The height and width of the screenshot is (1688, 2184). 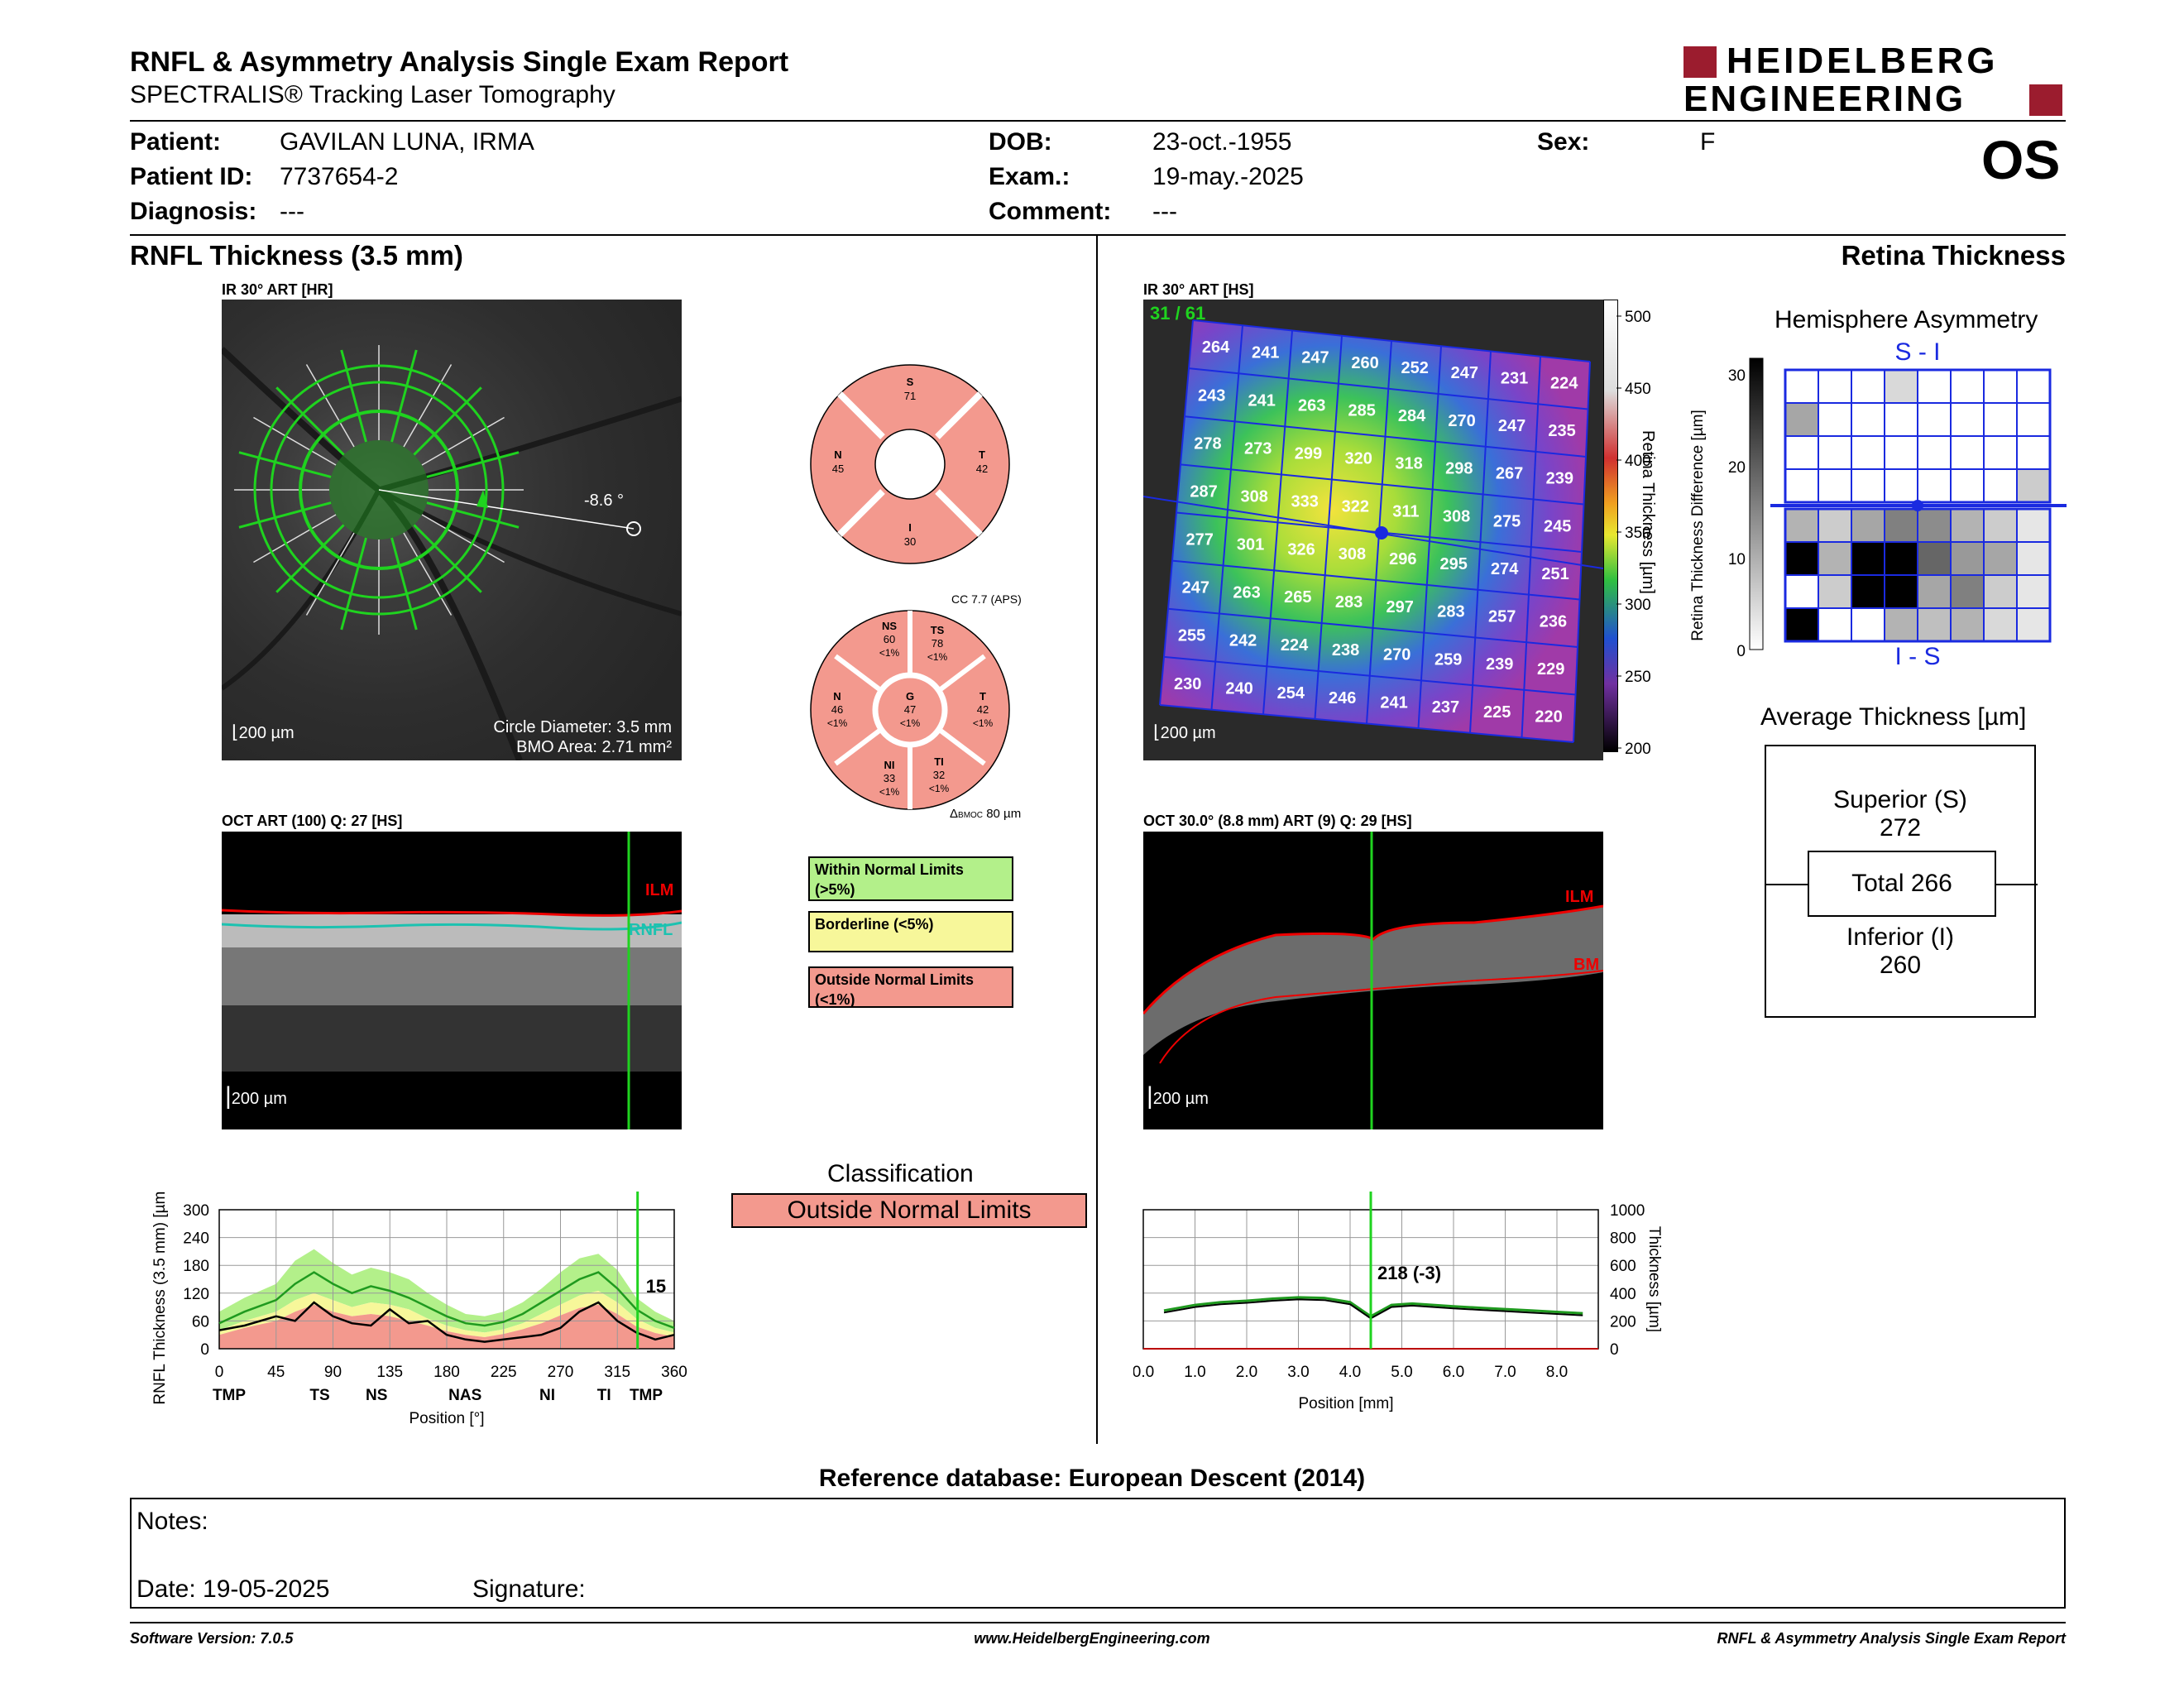 What do you see at coordinates (1238, 688) in the screenshot?
I see `grid-cell-value: 240` at bounding box center [1238, 688].